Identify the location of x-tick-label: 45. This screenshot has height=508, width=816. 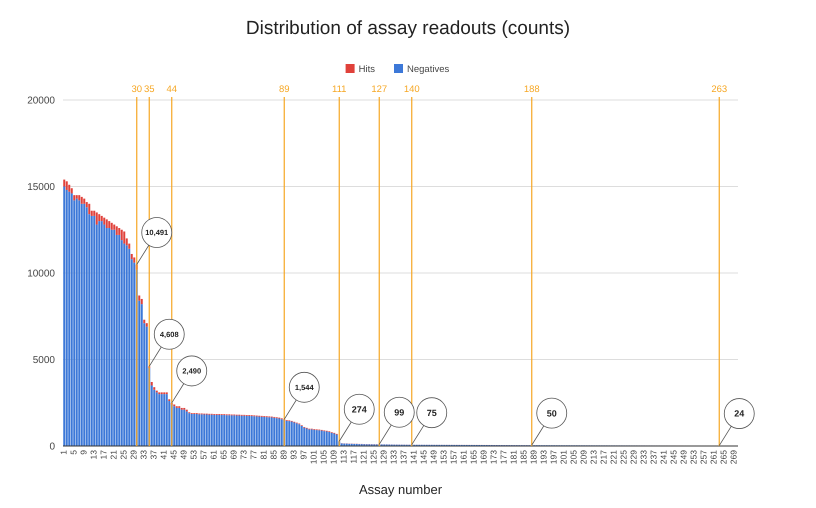
(173, 455).